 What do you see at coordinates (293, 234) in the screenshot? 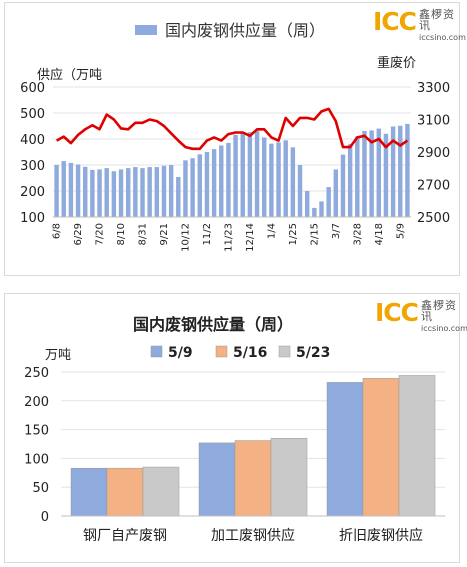
I see `x-tick-label: 1/25` at bounding box center [293, 234].